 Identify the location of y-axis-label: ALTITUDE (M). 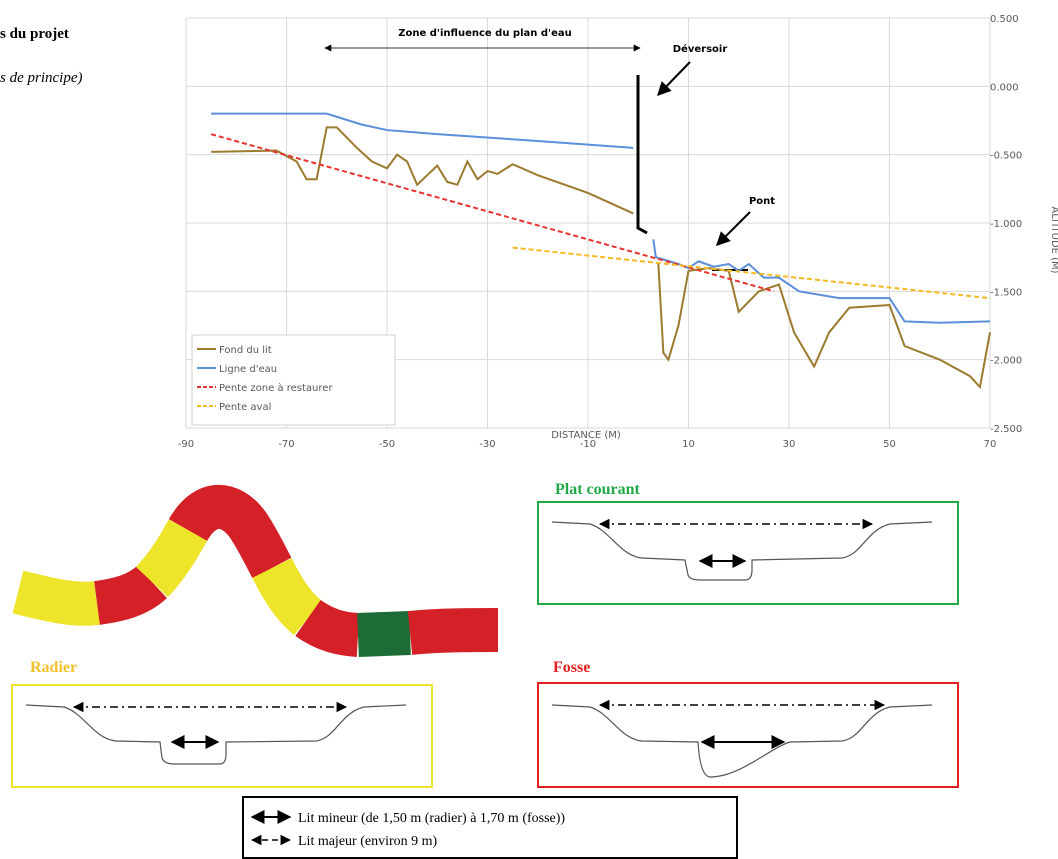
(1053, 239).